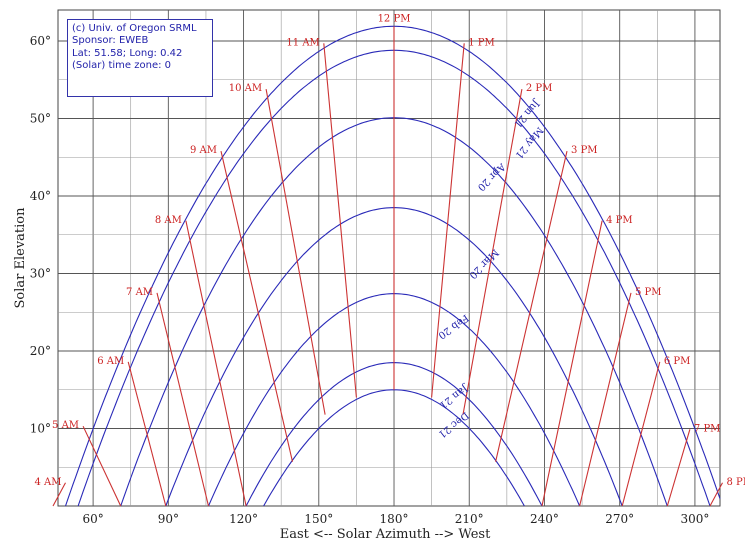  What do you see at coordinates (134, 28) in the screenshot?
I see `info-copyright: (c) Univ. of Oregon SRML` at bounding box center [134, 28].